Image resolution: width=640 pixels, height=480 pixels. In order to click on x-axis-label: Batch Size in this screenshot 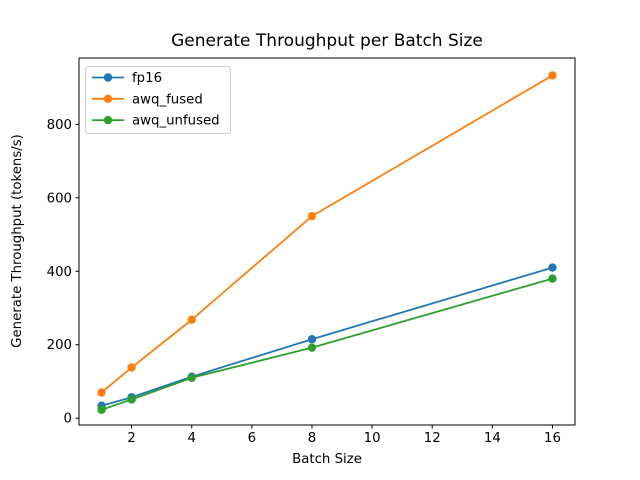, I will do `click(327, 459)`.